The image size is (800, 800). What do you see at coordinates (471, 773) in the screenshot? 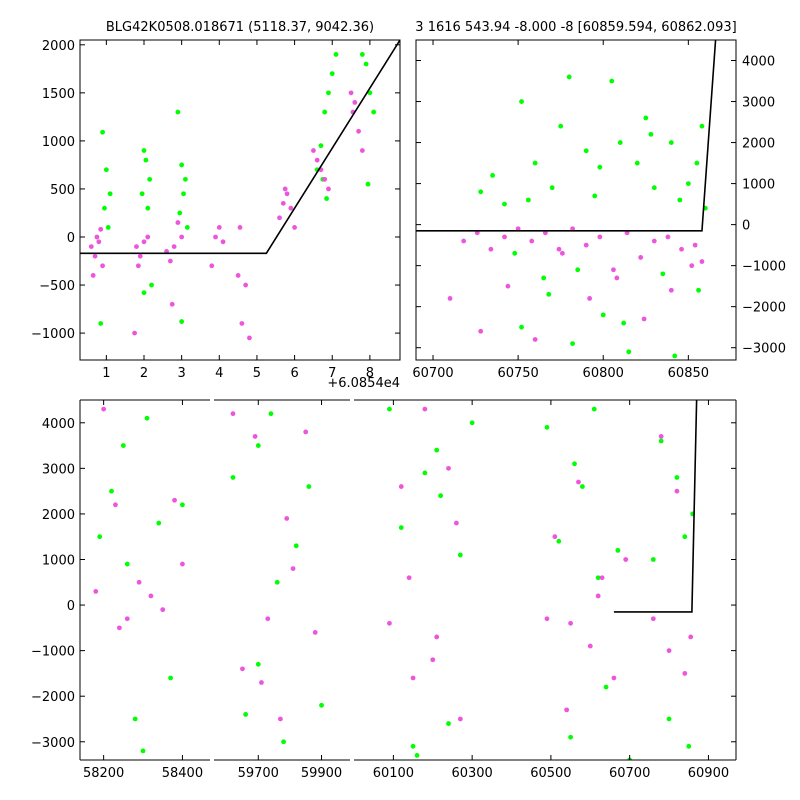
I see `x-tick-label: 60300` at bounding box center [471, 773].